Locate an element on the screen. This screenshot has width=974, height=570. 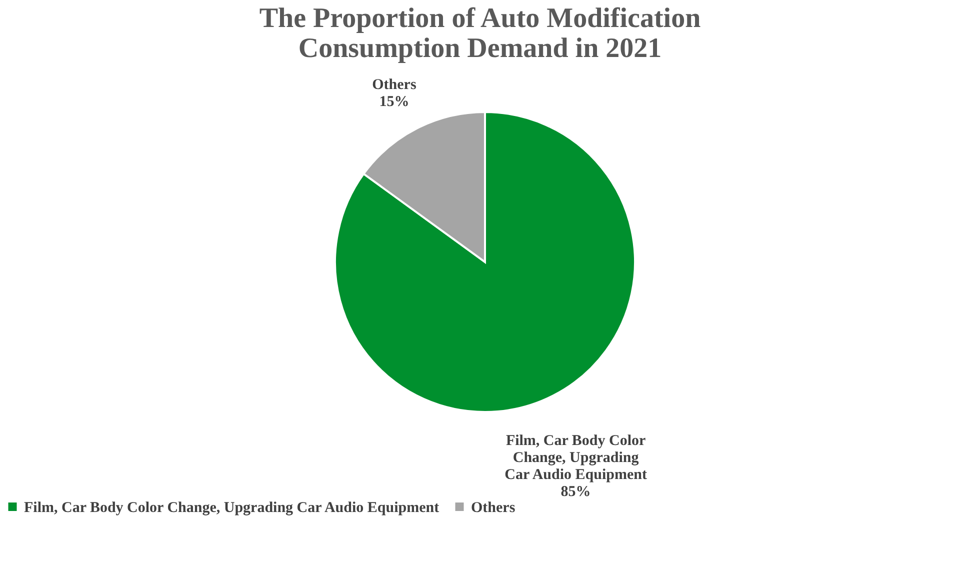
data-label: 85% is located at coordinates (575, 492).